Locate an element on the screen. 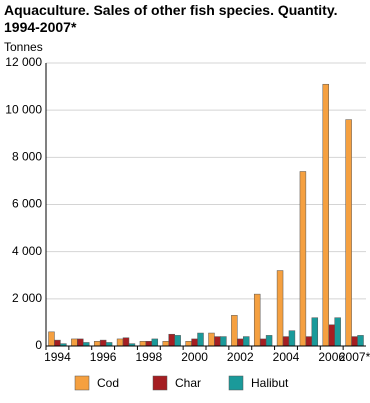 Image resolution: width=370 pixels, height=403 pixels. y-tick-label: 4 000 is located at coordinates (27, 251).